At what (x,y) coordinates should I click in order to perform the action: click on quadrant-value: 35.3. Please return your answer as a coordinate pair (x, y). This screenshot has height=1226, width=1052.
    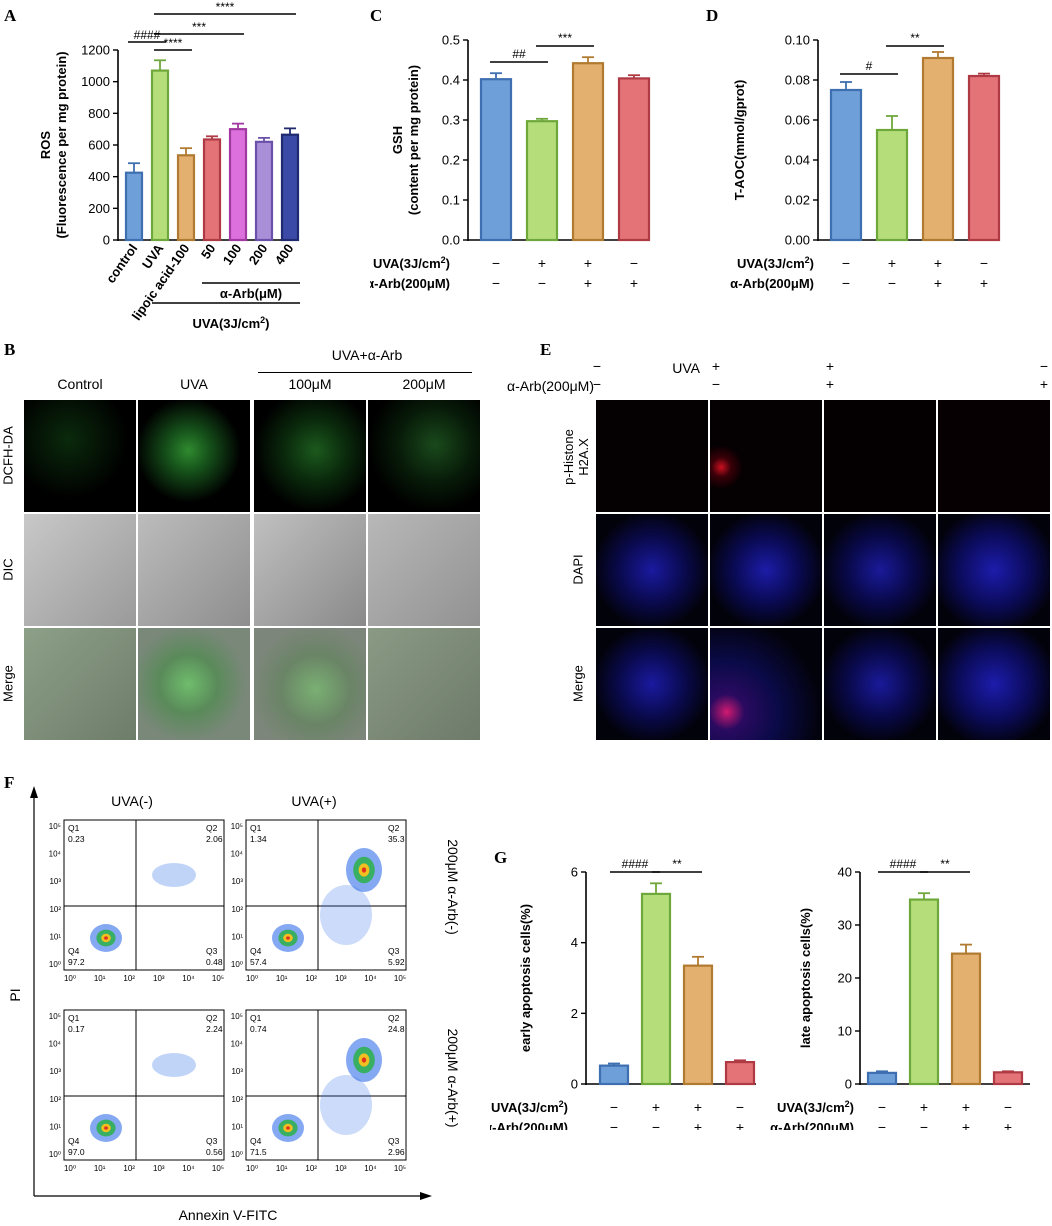
    Looking at the image, I should click on (396, 839).